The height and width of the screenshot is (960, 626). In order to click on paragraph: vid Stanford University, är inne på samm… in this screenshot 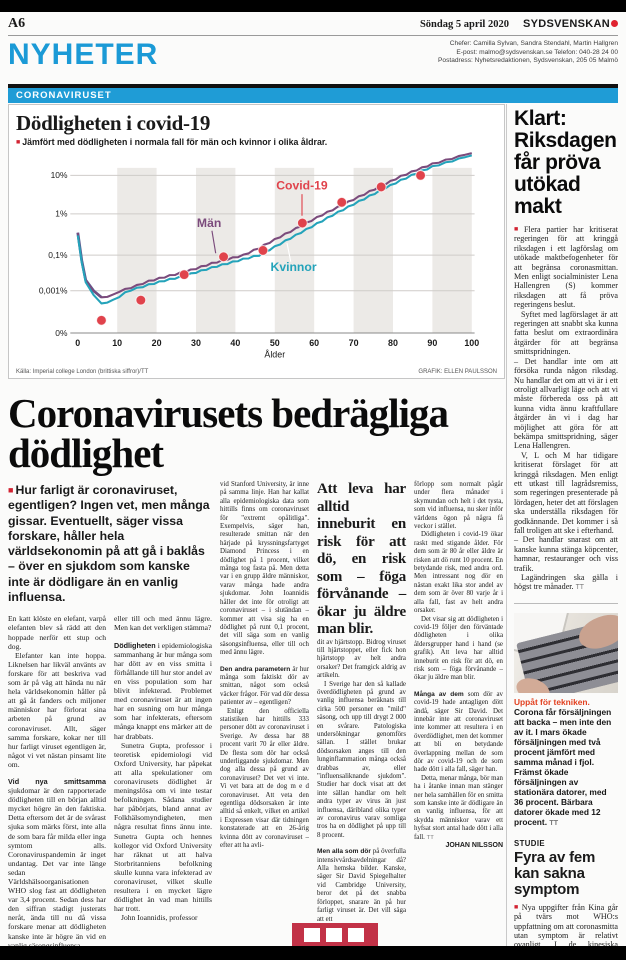, I will do `click(264, 569)`.